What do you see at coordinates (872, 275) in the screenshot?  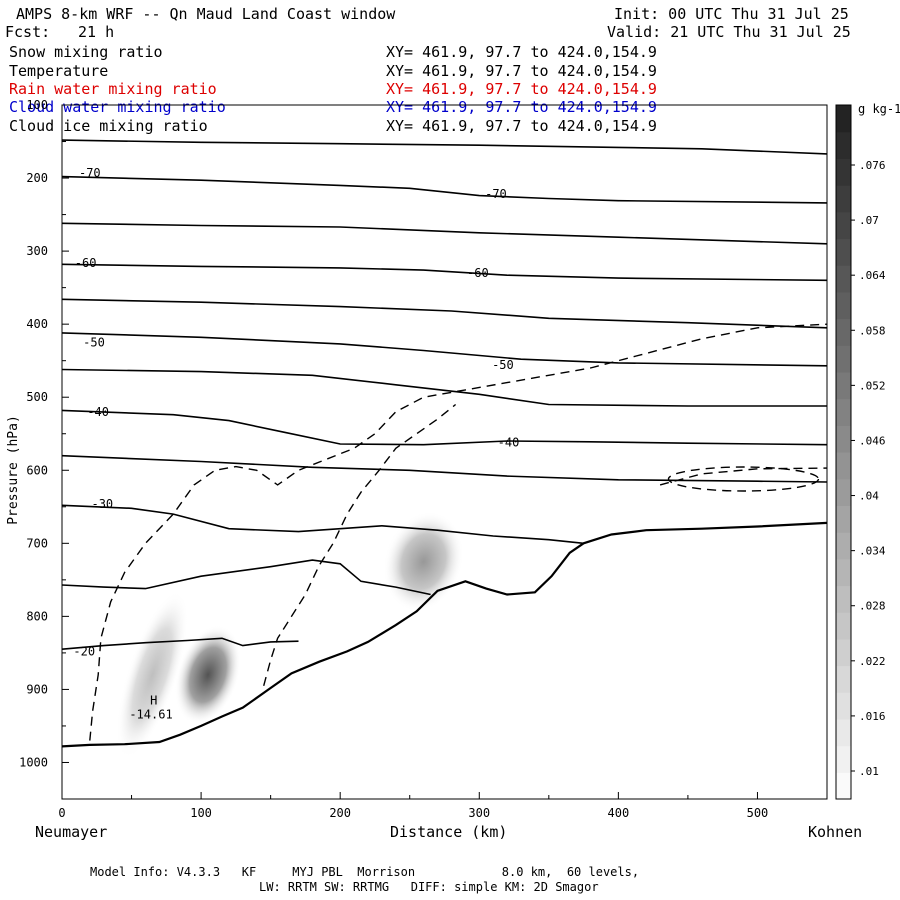 I see `colorbar-tick-label: .064` at bounding box center [872, 275].